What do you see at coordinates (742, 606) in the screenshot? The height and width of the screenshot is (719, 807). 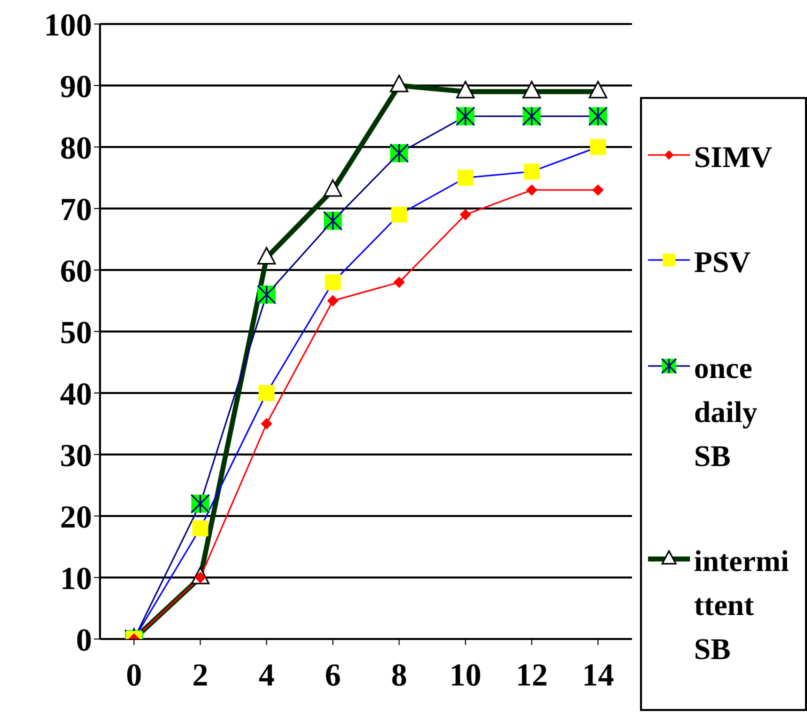 I see `legend-label: intermittent SB` at bounding box center [742, 606].